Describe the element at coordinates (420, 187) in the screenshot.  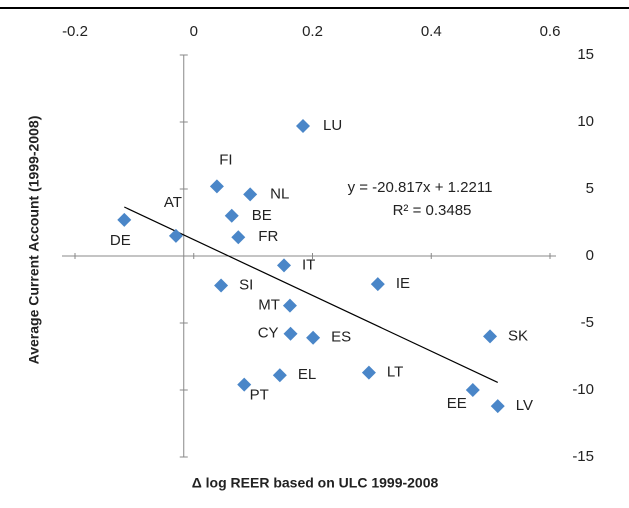
I see `equation: y = -20.817x + 1.2211` at that location.